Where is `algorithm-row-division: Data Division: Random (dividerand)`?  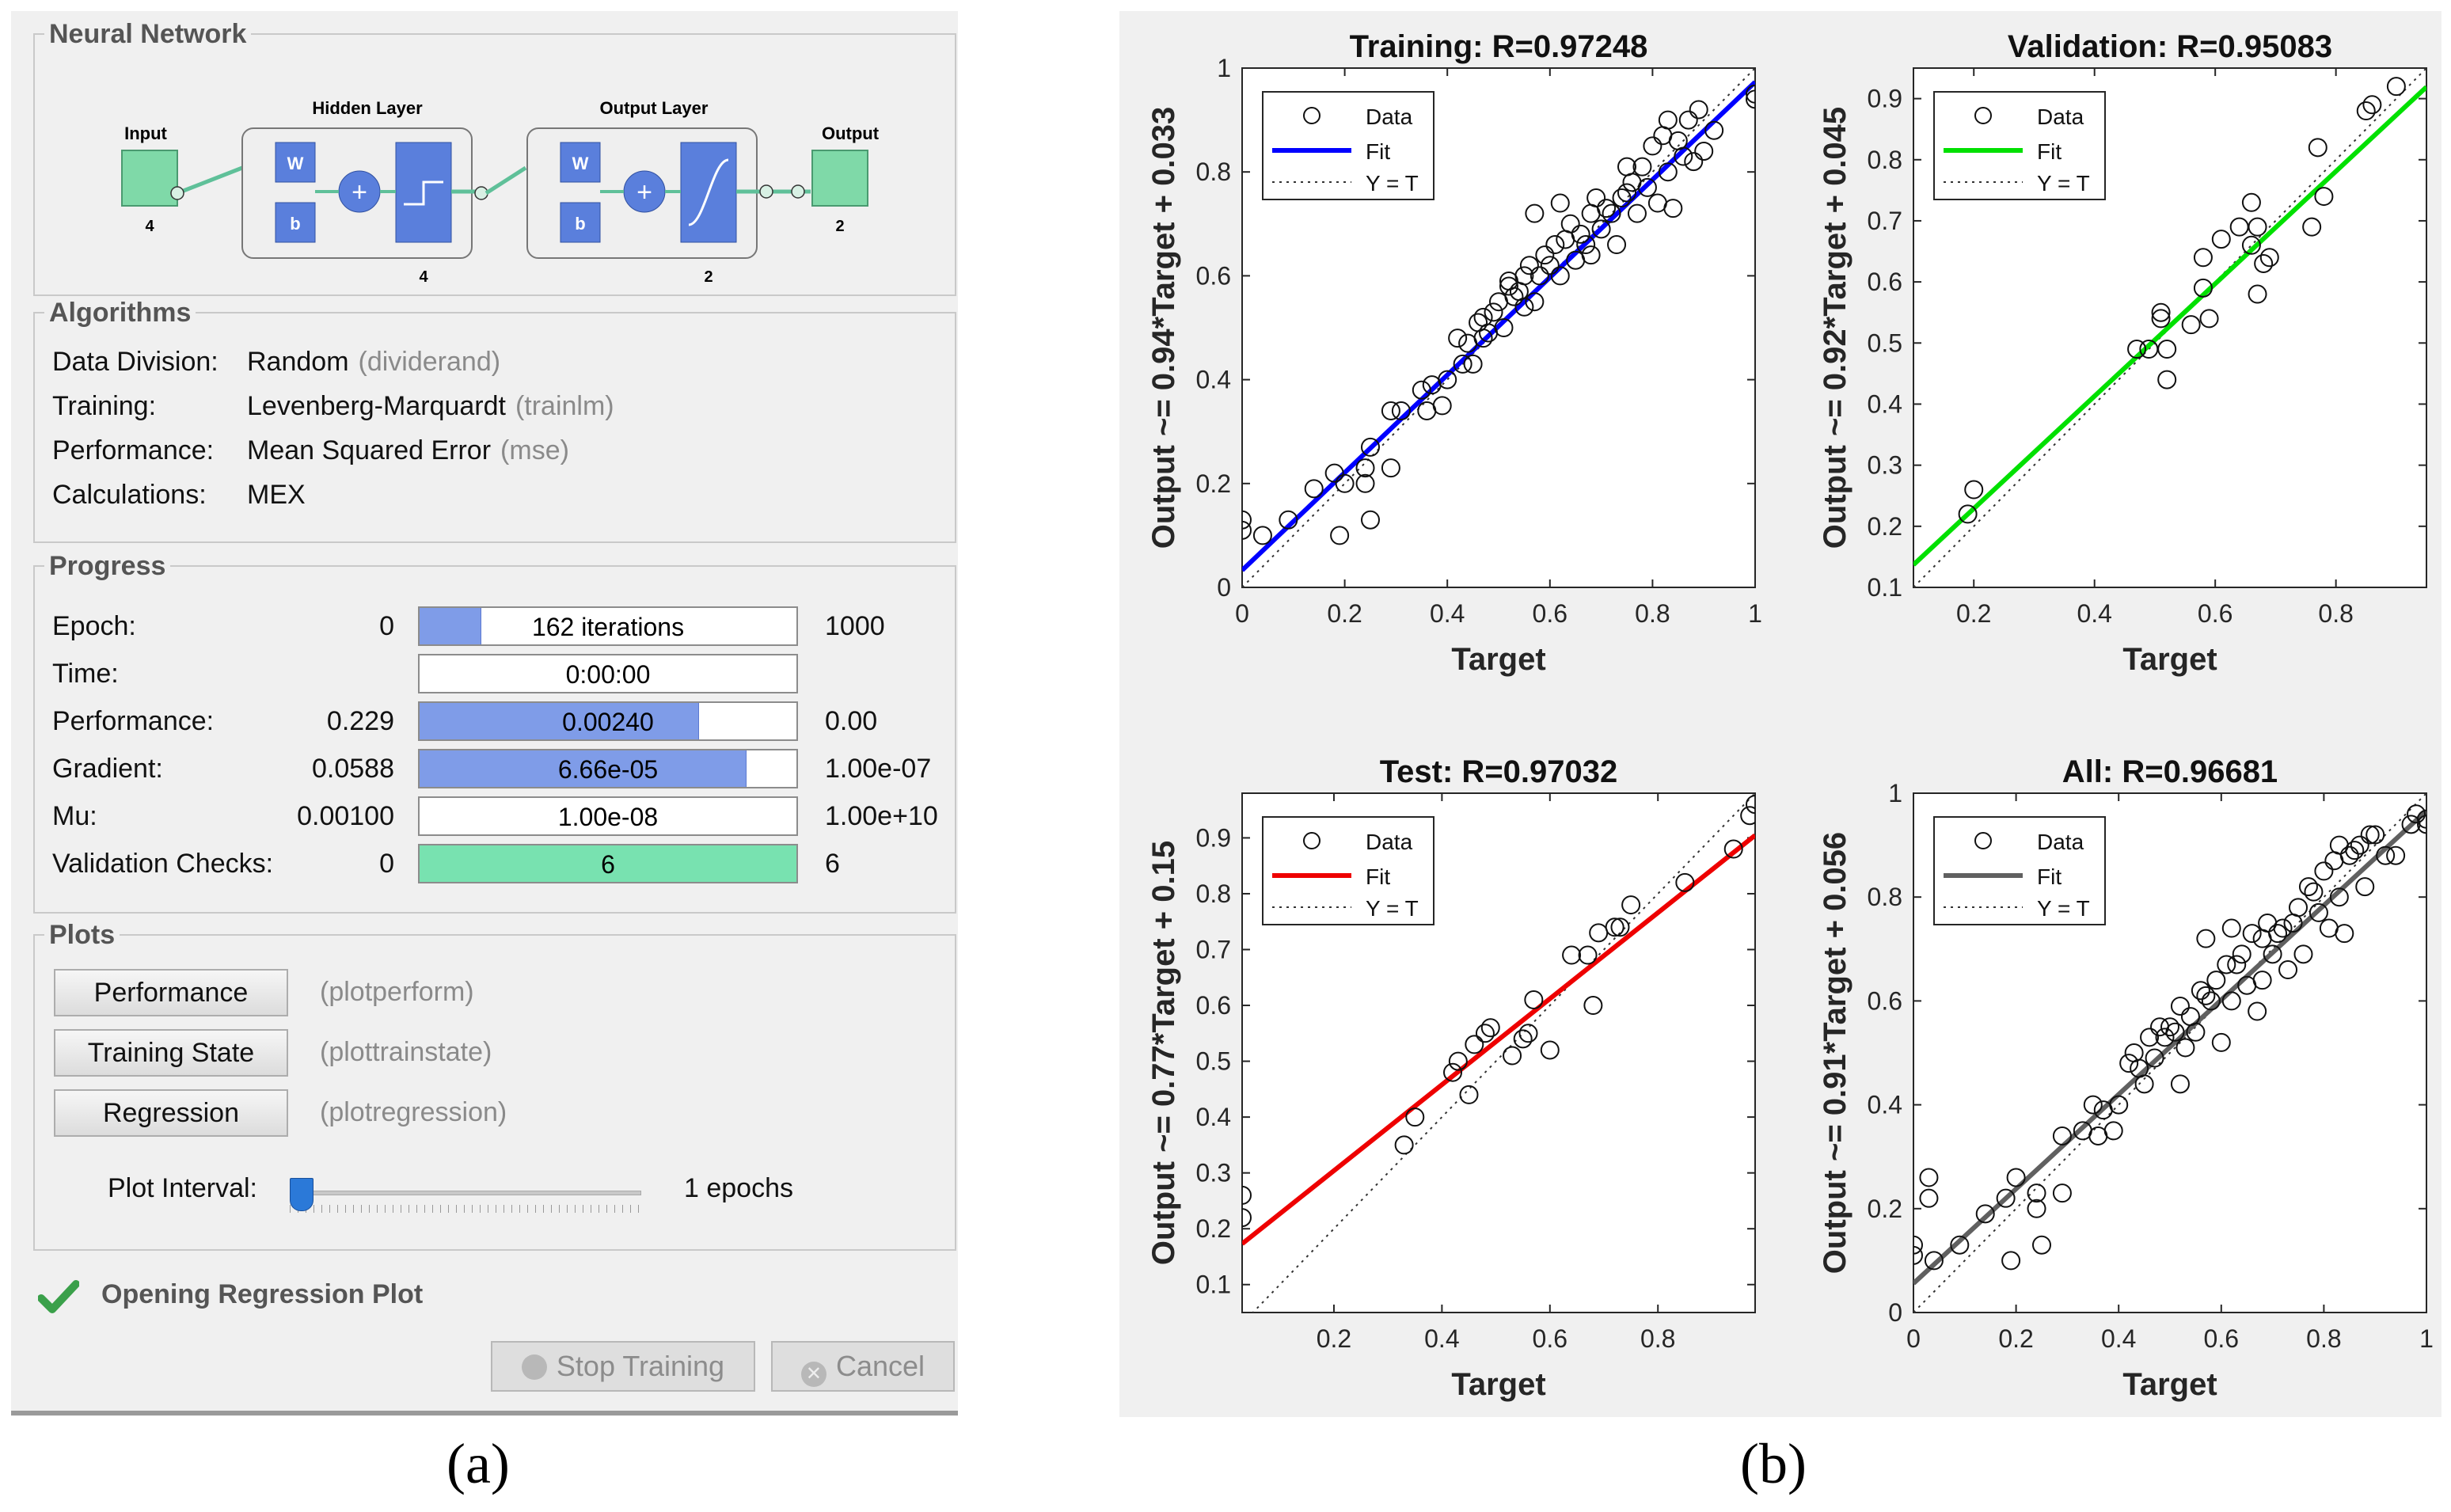 algorithm-row-division: Data Division: Random (dividerand) is located at coordinates (276, 362).